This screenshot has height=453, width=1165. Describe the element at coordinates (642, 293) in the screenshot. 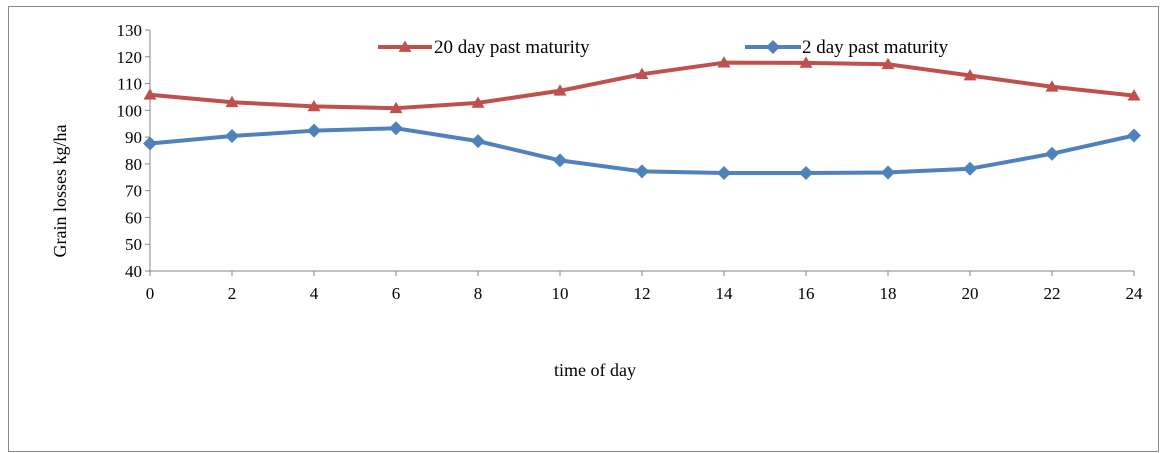

I see `x-tick-label: 12` at that location.